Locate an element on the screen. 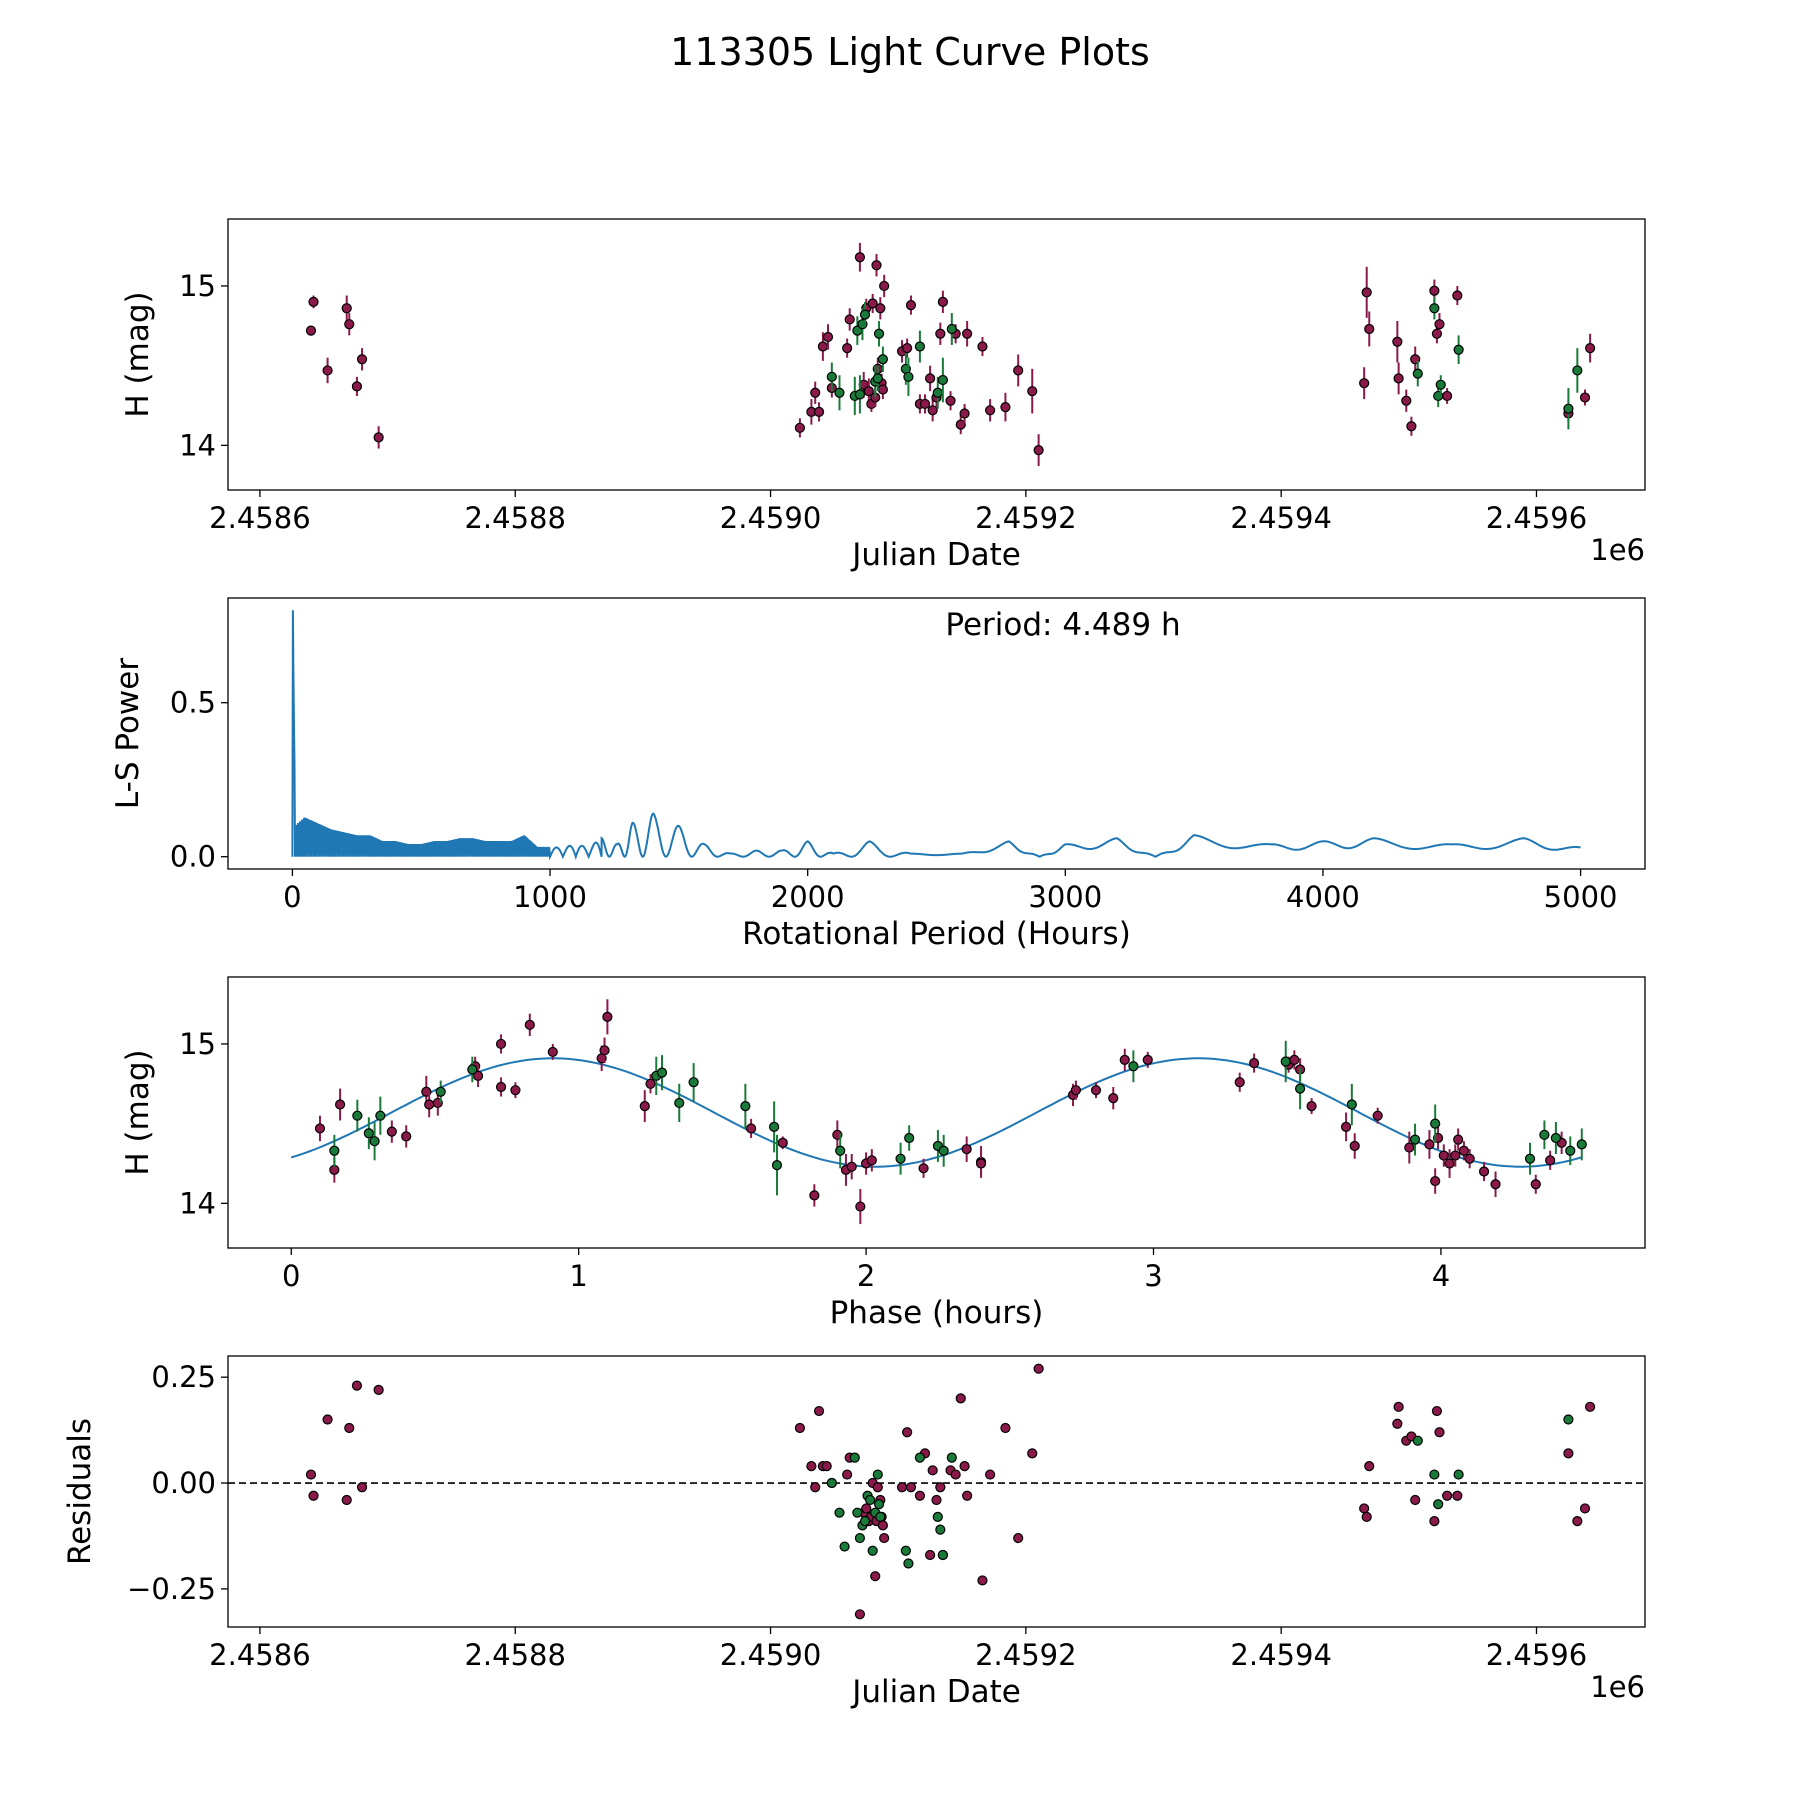  x-tick-label: 2.4590 is located at coordinates (770, 1655).